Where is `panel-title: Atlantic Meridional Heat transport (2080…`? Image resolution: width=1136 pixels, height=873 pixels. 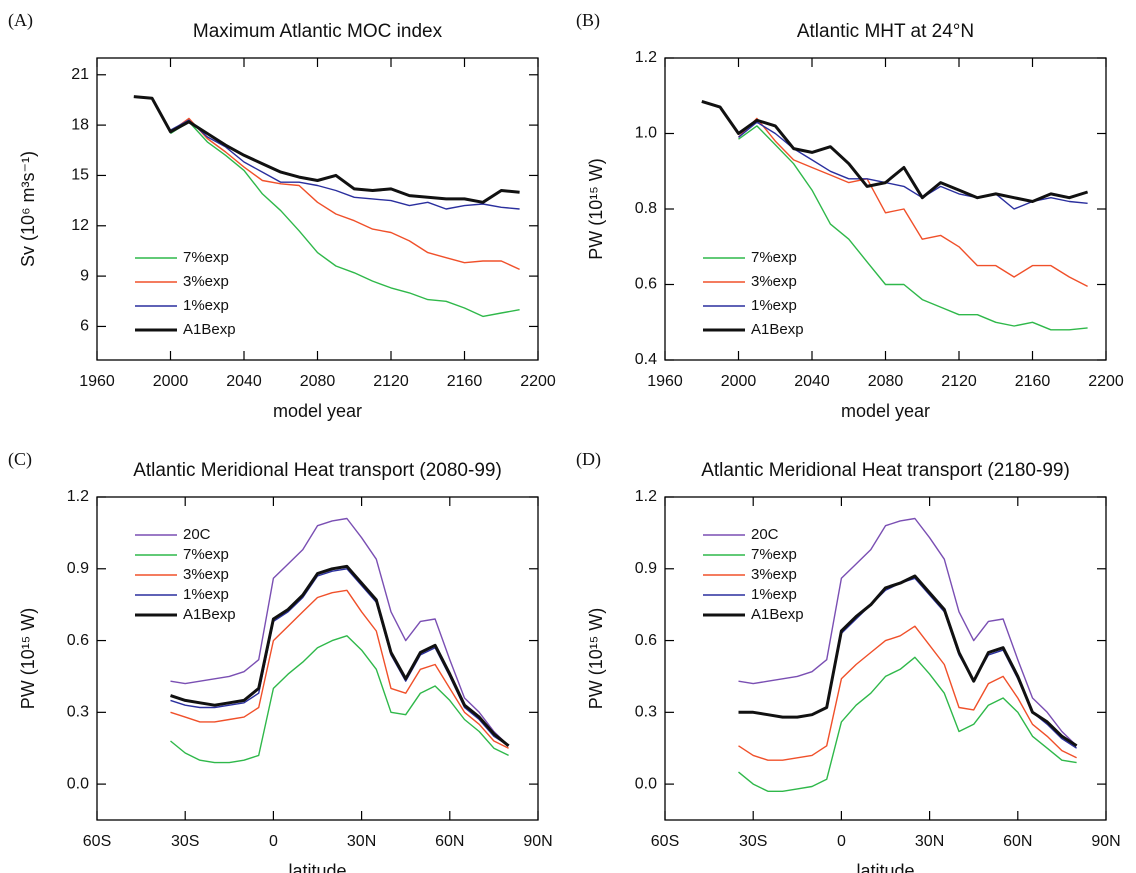
panel-title: Atlantic Meridional Heat transport (2080… is located at coordinates (317, 470).